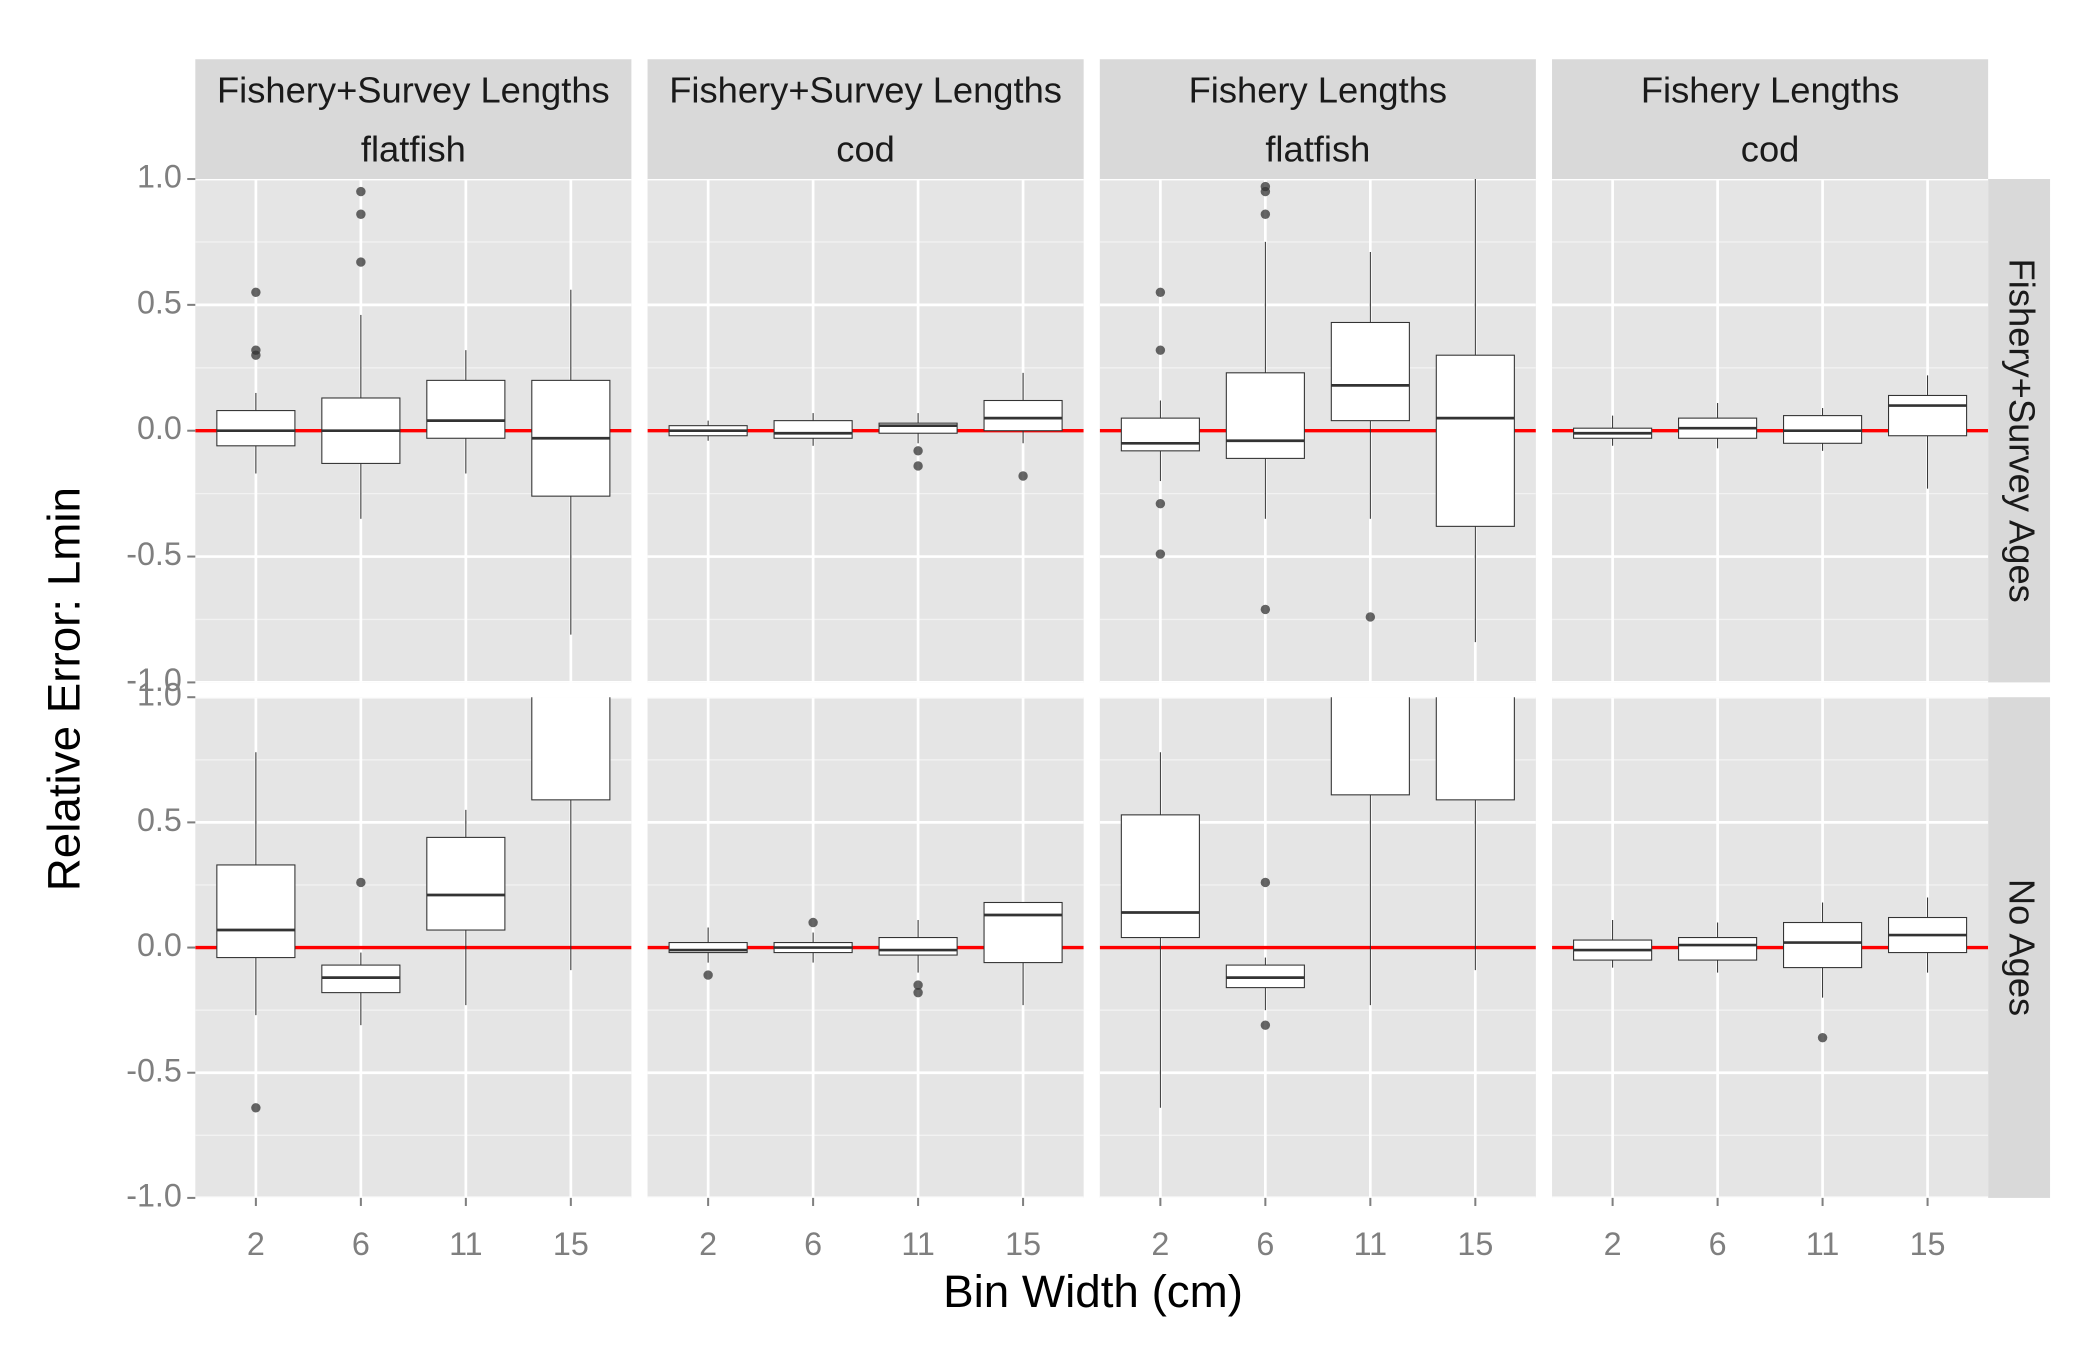 The width and height of the screenshot is (2100, 1355). What do you see at coordinates (64, 689) in the screenshot?
I see `y-axis-title: Relative Error: Lmin` at bounding box center [64, 689].